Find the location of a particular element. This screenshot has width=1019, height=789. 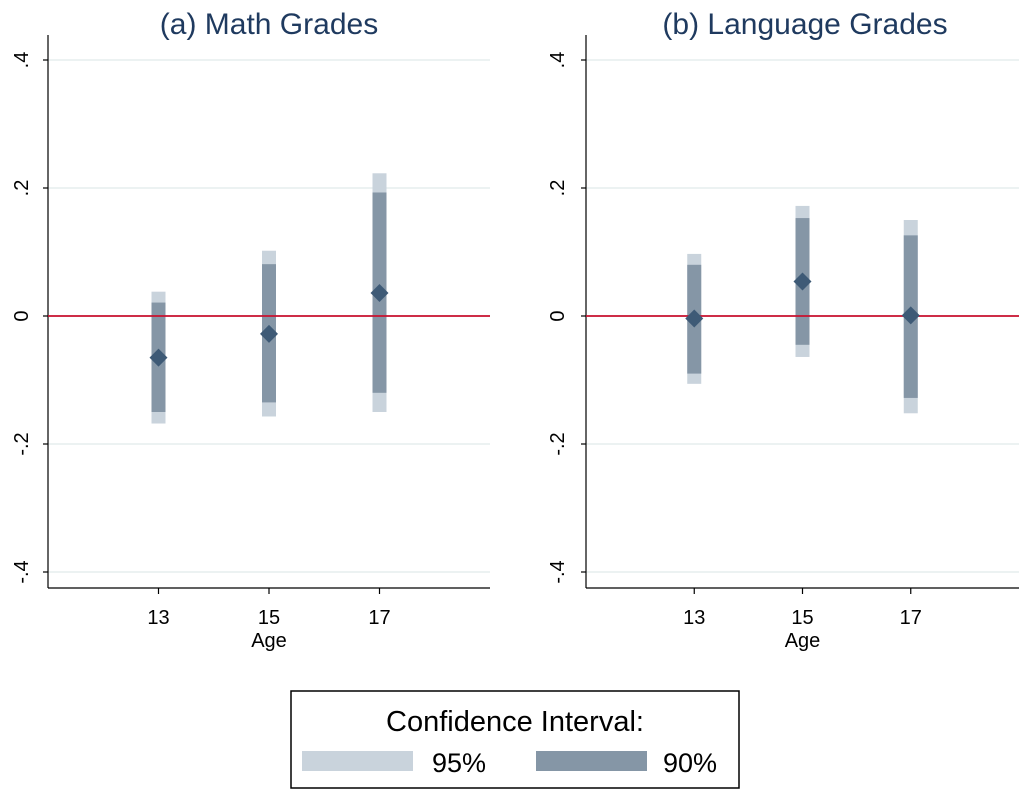

panel-title: (a) Math Grades is located at coordinates (269, 24).